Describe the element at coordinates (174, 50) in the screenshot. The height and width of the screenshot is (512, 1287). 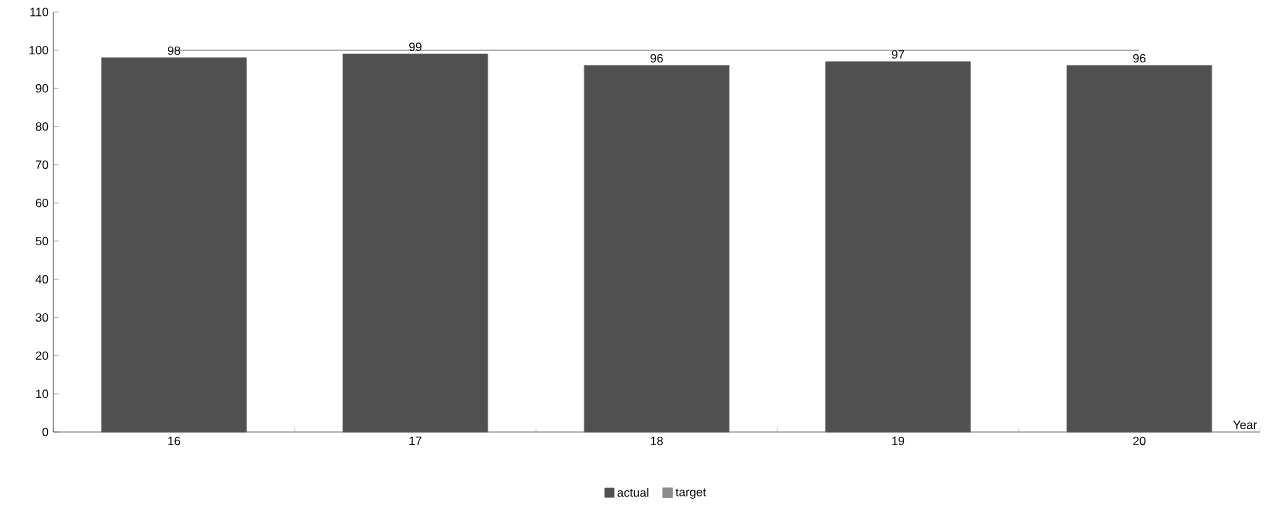
I see `data-label: 98` at that location.